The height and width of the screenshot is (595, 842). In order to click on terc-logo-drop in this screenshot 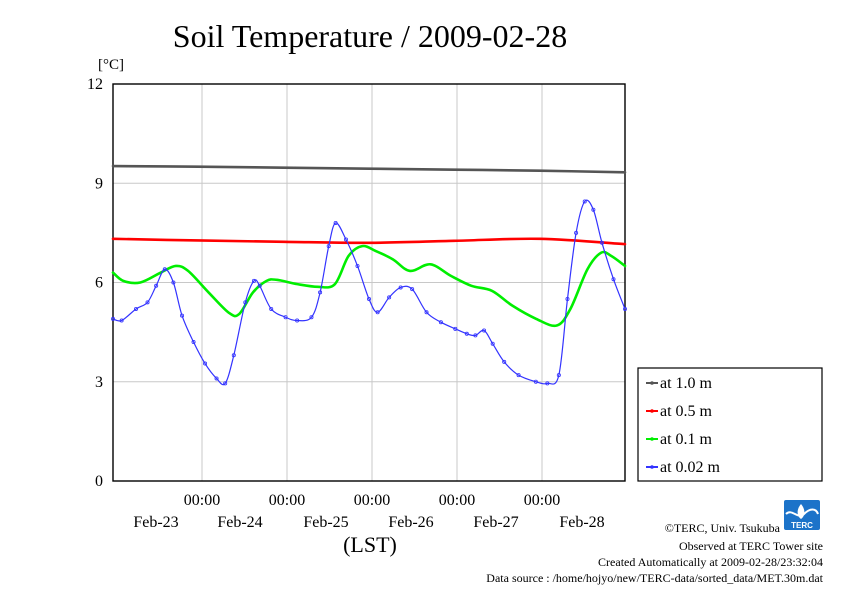, I will do `click(801, 511)`.